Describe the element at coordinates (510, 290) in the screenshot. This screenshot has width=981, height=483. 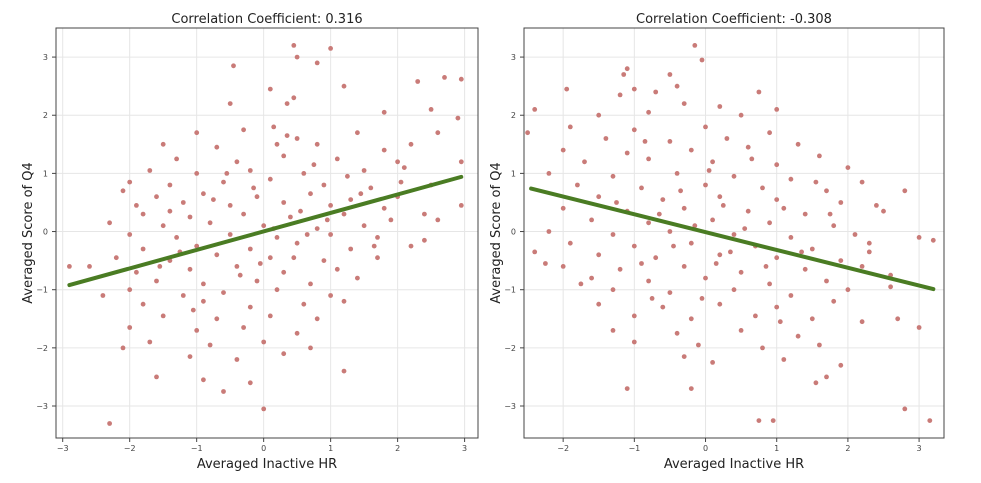
I see `y-tick-label: −1` at that location.